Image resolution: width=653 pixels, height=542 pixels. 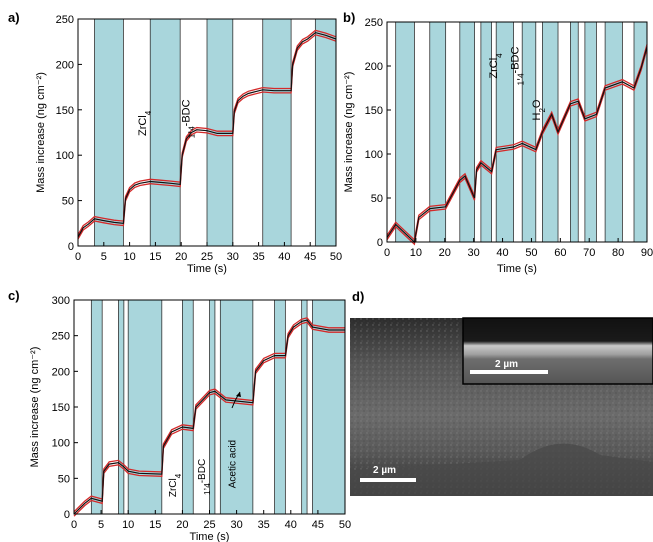 What do you see at coordinates (358, 296) in the screenshot?
I see `panel-label-d: d)` at bounding box center [358, 296].